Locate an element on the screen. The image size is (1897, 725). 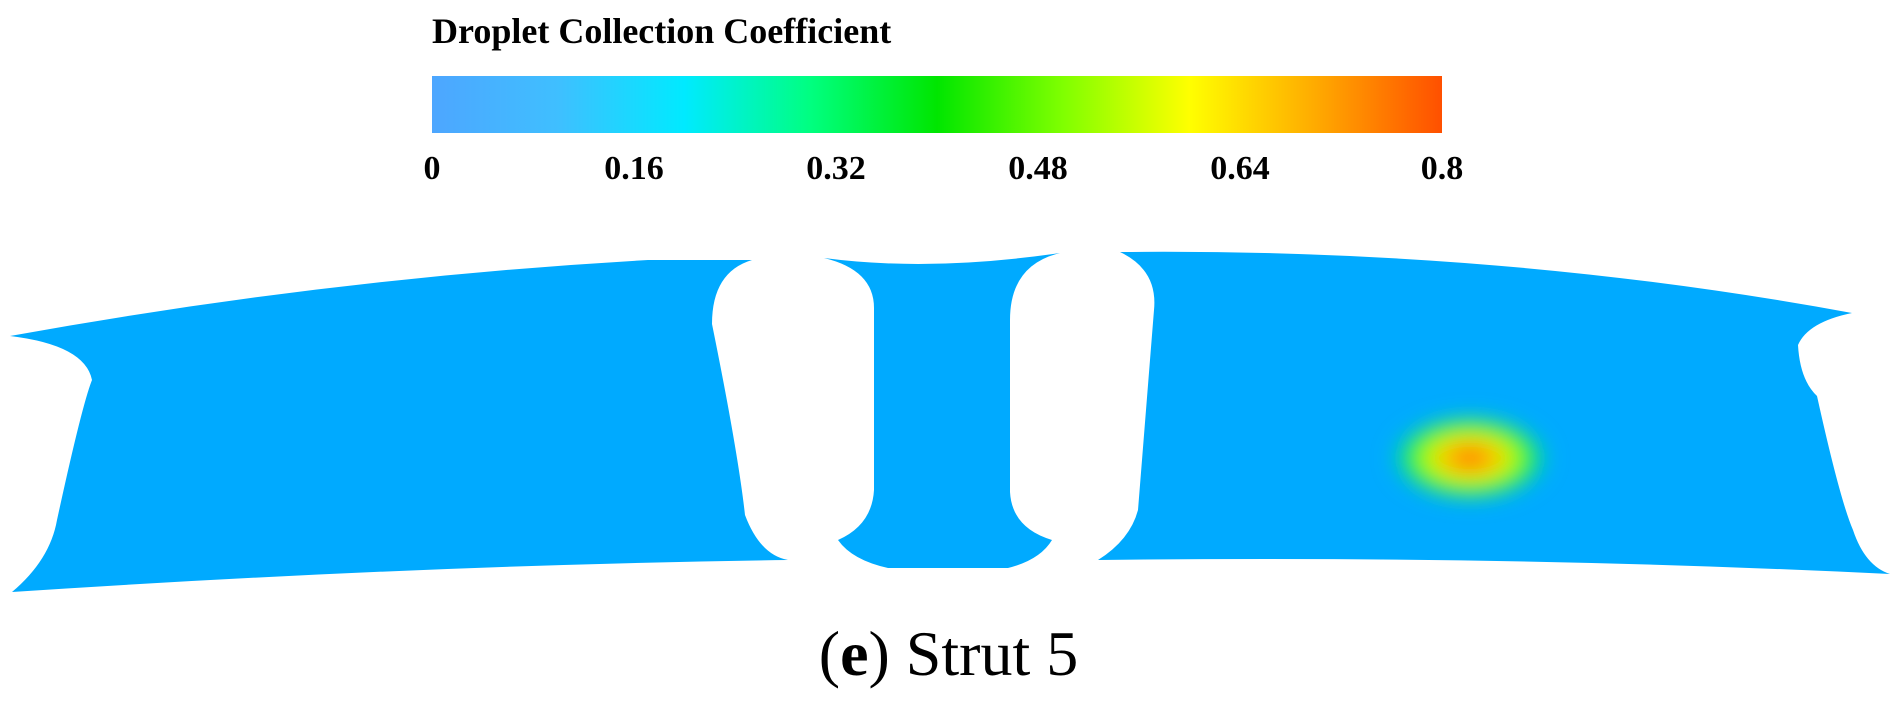
hotspot-core is located at coordinates (1470, 458).